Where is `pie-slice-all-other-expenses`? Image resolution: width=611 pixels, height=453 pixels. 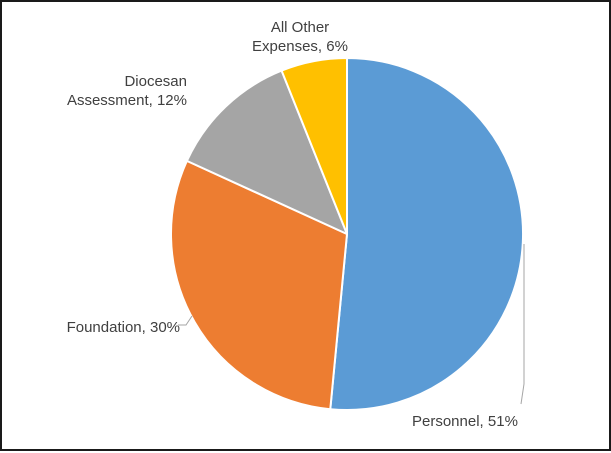 pie-slice-all-other-expenses is located at coordinates (314, 146).